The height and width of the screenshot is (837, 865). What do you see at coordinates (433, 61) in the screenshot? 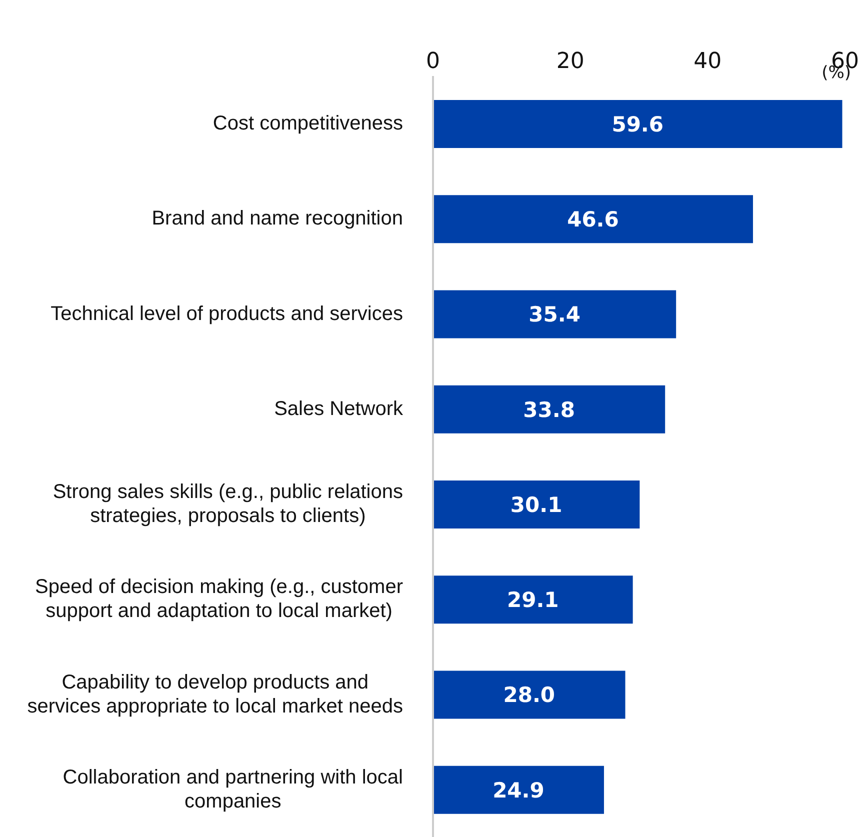
I see `x-tick-label: 0` at bounding box center [433, 61].